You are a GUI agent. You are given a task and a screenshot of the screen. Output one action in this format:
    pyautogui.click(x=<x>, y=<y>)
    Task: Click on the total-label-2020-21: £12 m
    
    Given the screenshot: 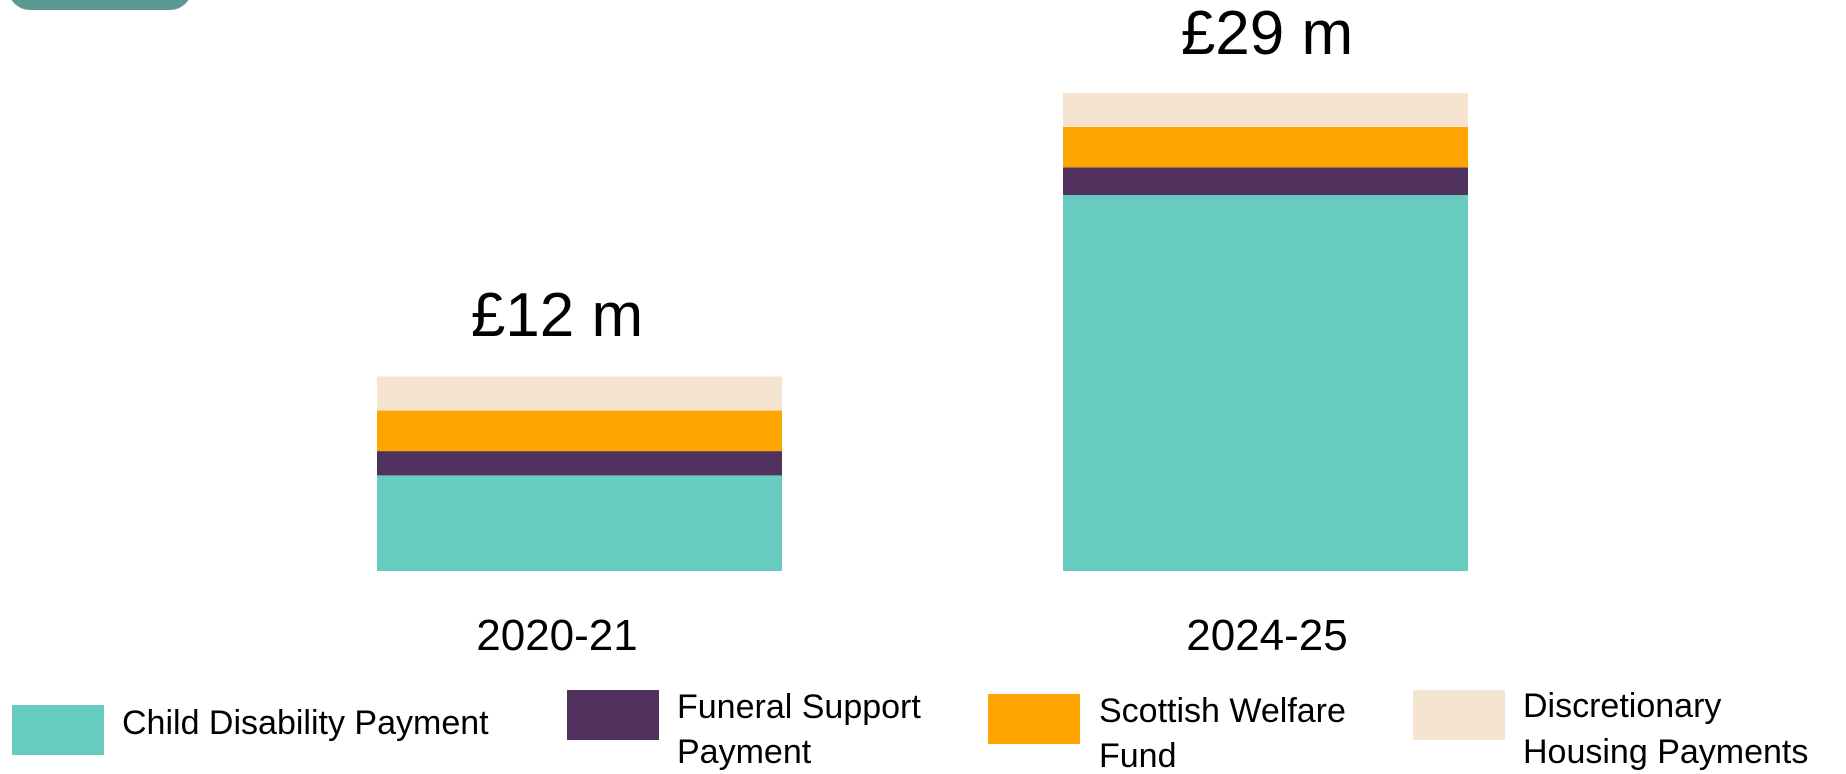 What is the action you would take?
    pyautogui.click(x=557, y=315)
    